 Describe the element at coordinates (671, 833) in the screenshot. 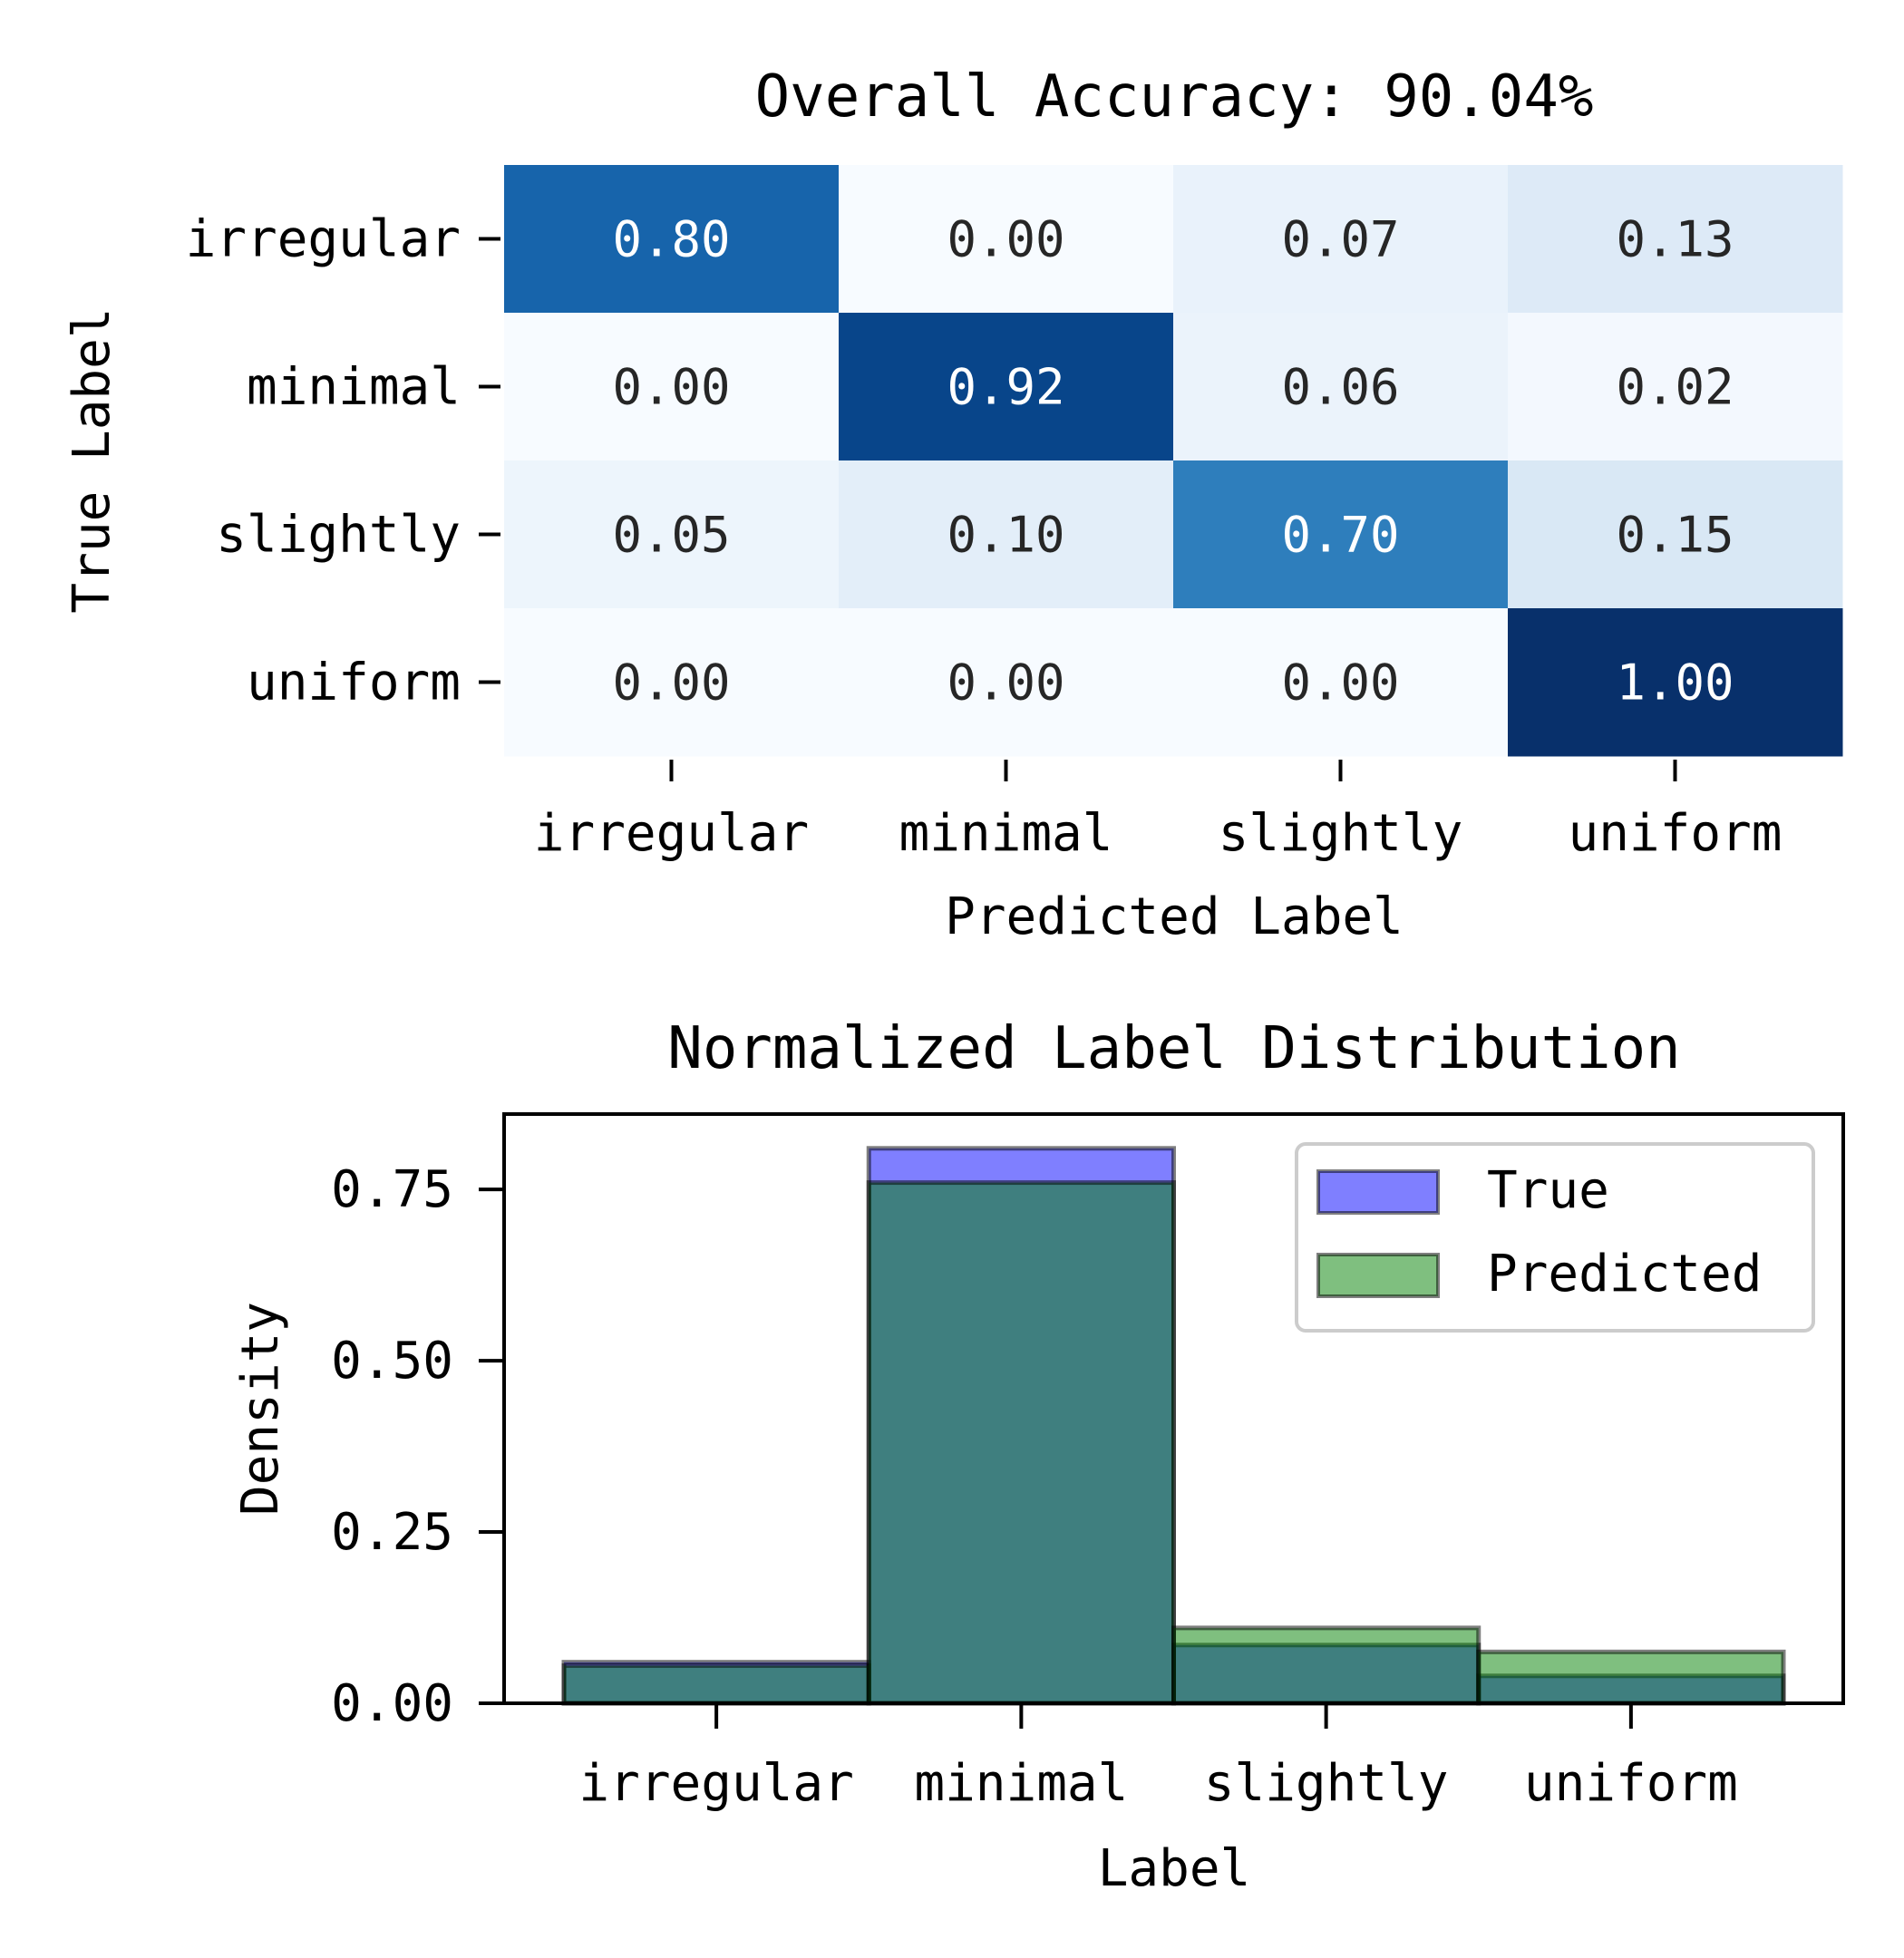

I see `heatmap-x-tick-label: irregular` at that location.